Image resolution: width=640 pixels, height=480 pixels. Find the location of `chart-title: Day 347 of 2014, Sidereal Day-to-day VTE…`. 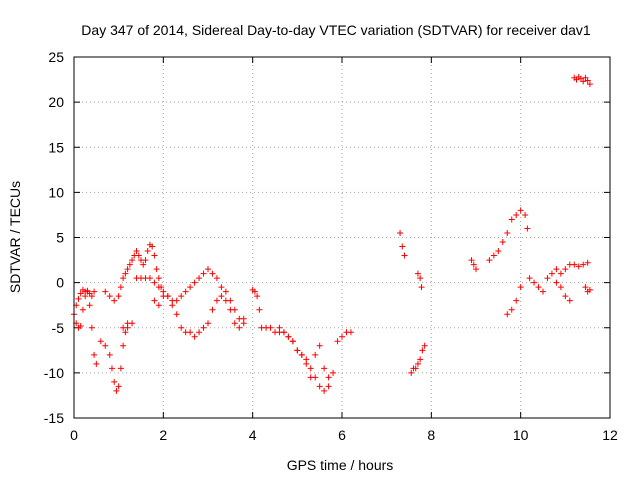

chart-title: Day 347 of 2014, Sidereal Day-to-day VTE… is located at coordinates (336, 30).